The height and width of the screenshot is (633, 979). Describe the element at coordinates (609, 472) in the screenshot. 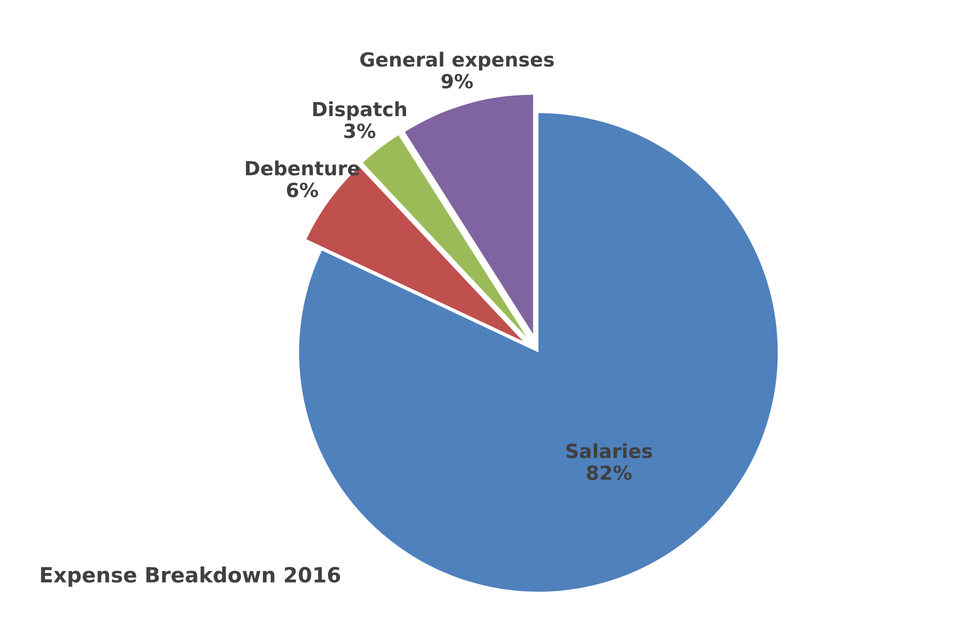

I see `data-label: 82%` at that location.